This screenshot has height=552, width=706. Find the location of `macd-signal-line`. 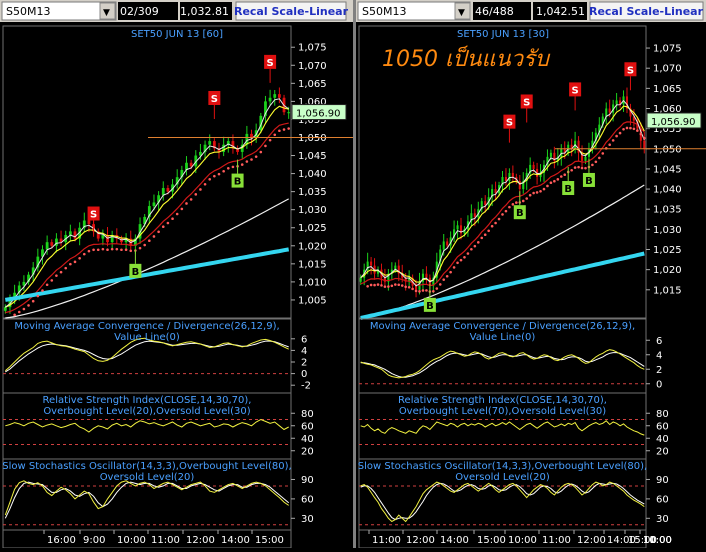

macd-signal-line is located at coordinates (147, 356).